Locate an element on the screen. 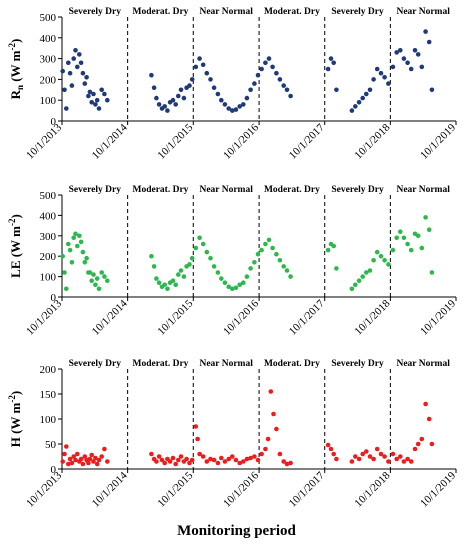 Image resolution: width=473 pixels, height=550 pixels. h-x-tick-label: 10/1/2018 is located at coordinates (372, 489).